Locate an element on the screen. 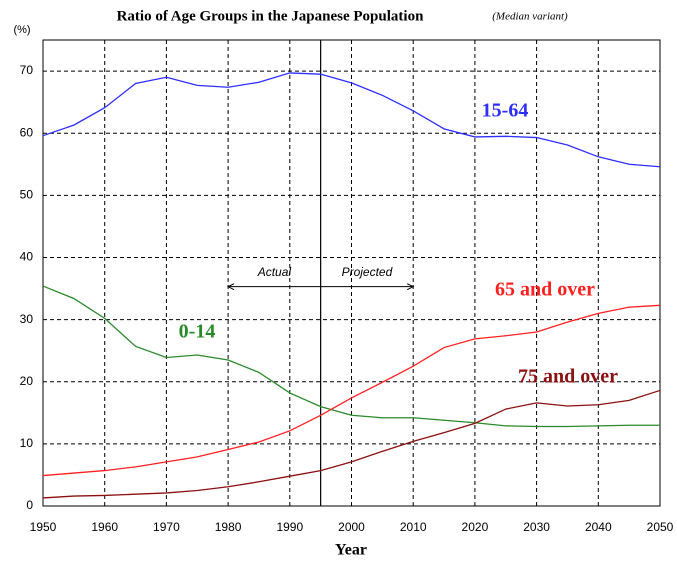 The image size is (677, 563). y-axis-label: (%) is located at coordinates (21, 30).